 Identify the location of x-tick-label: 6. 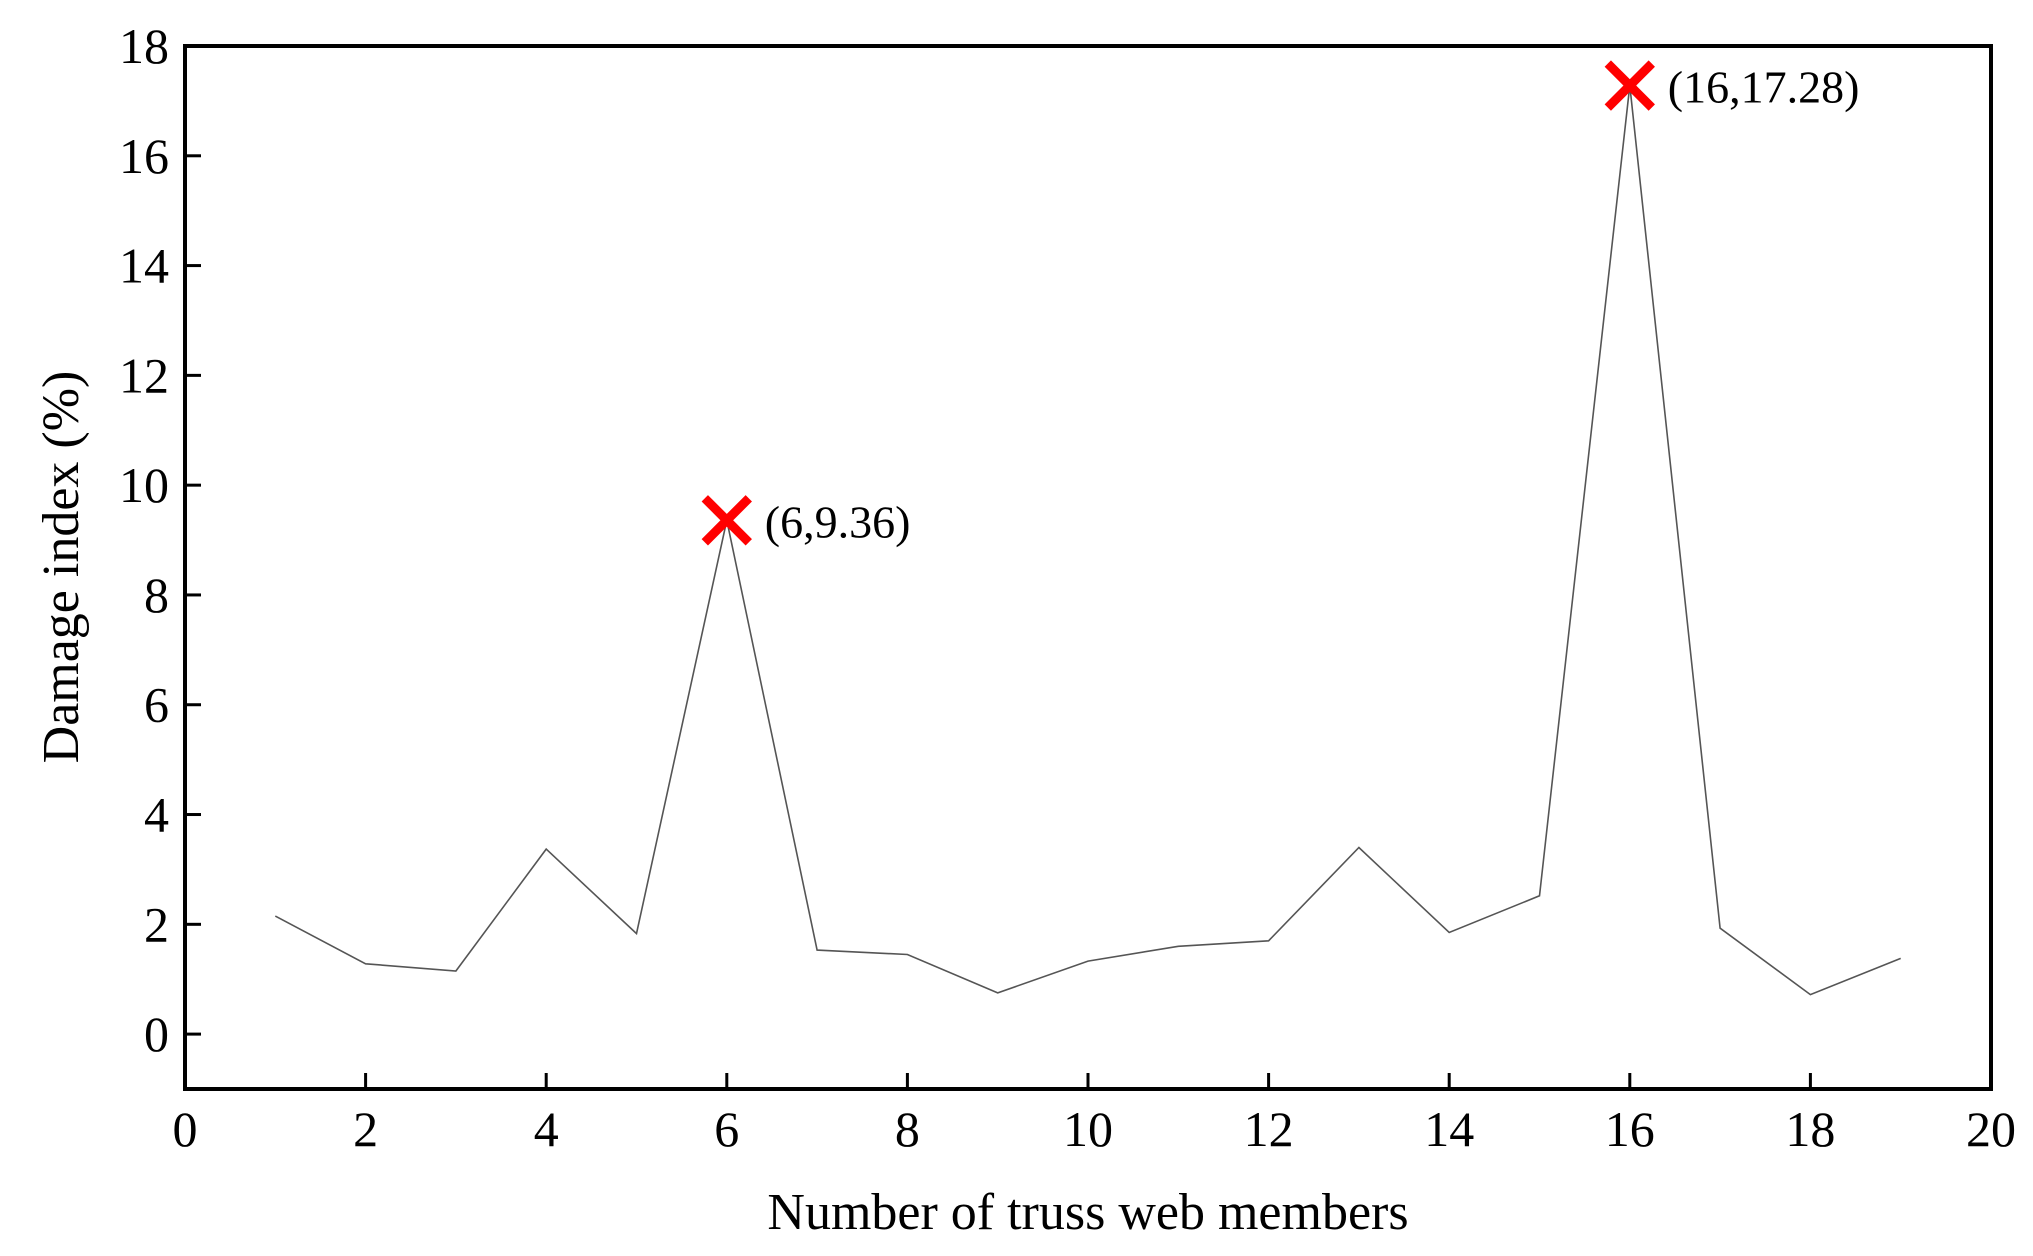
(726, 1129).